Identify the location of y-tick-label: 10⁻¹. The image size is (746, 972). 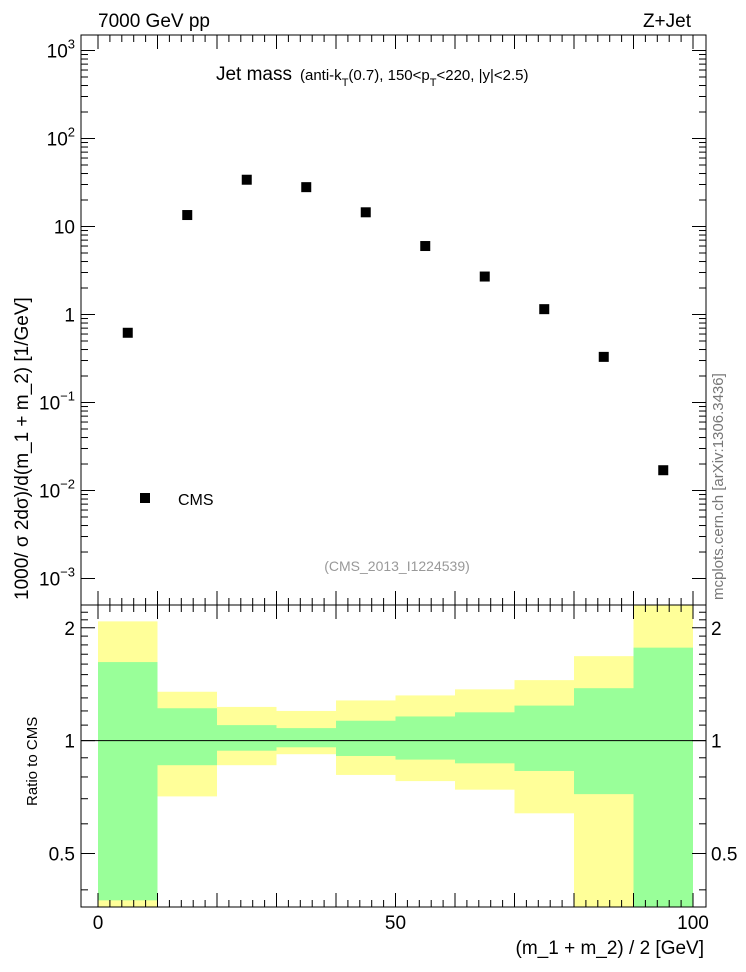
(57, 402).